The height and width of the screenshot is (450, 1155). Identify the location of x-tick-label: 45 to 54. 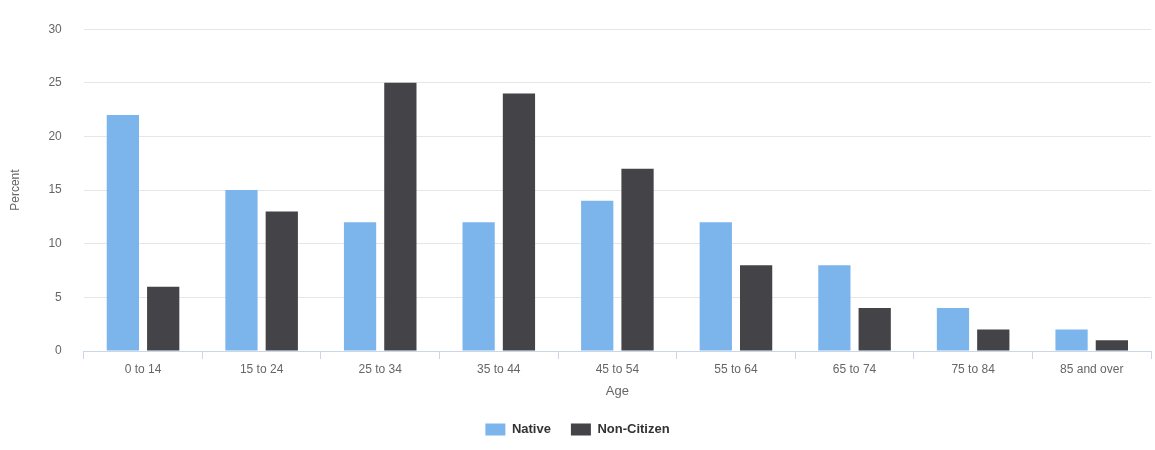
(617, 368).